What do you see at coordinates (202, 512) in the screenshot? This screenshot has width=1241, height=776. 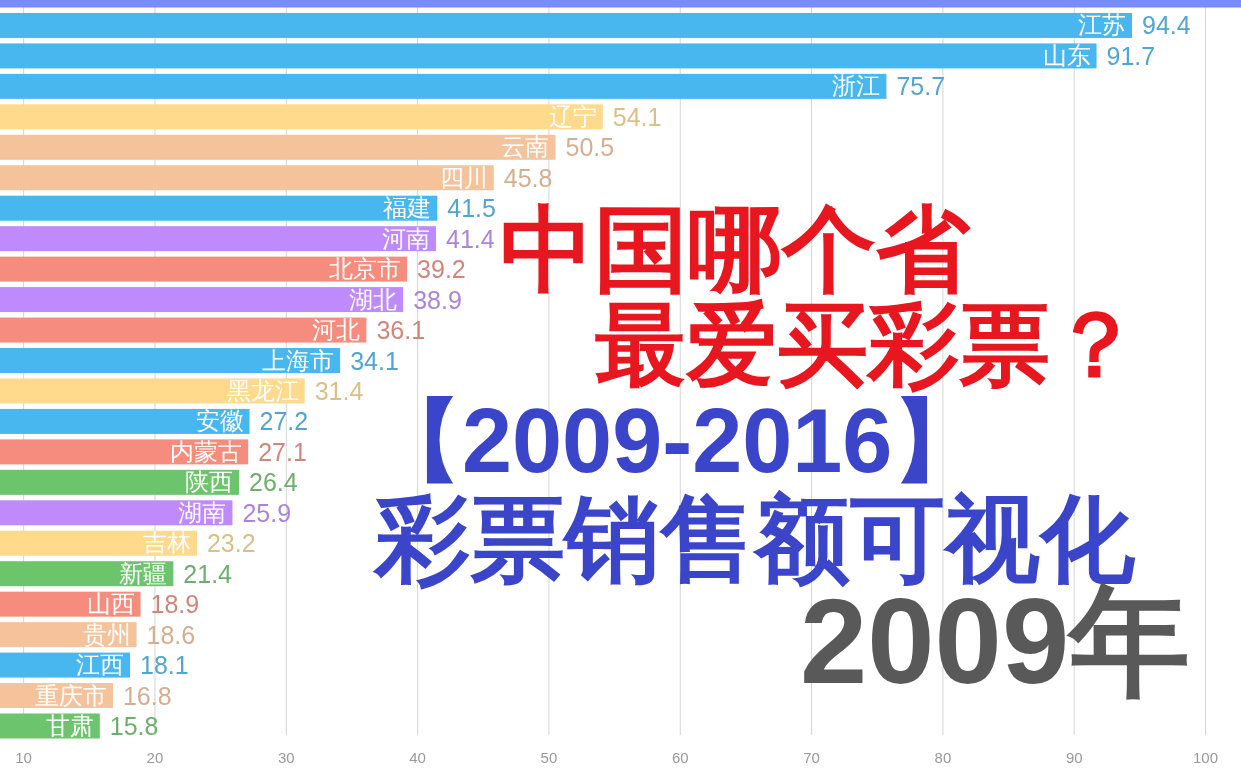 I see `y-tick-label: 湖南` at bounding box center [202, 512].